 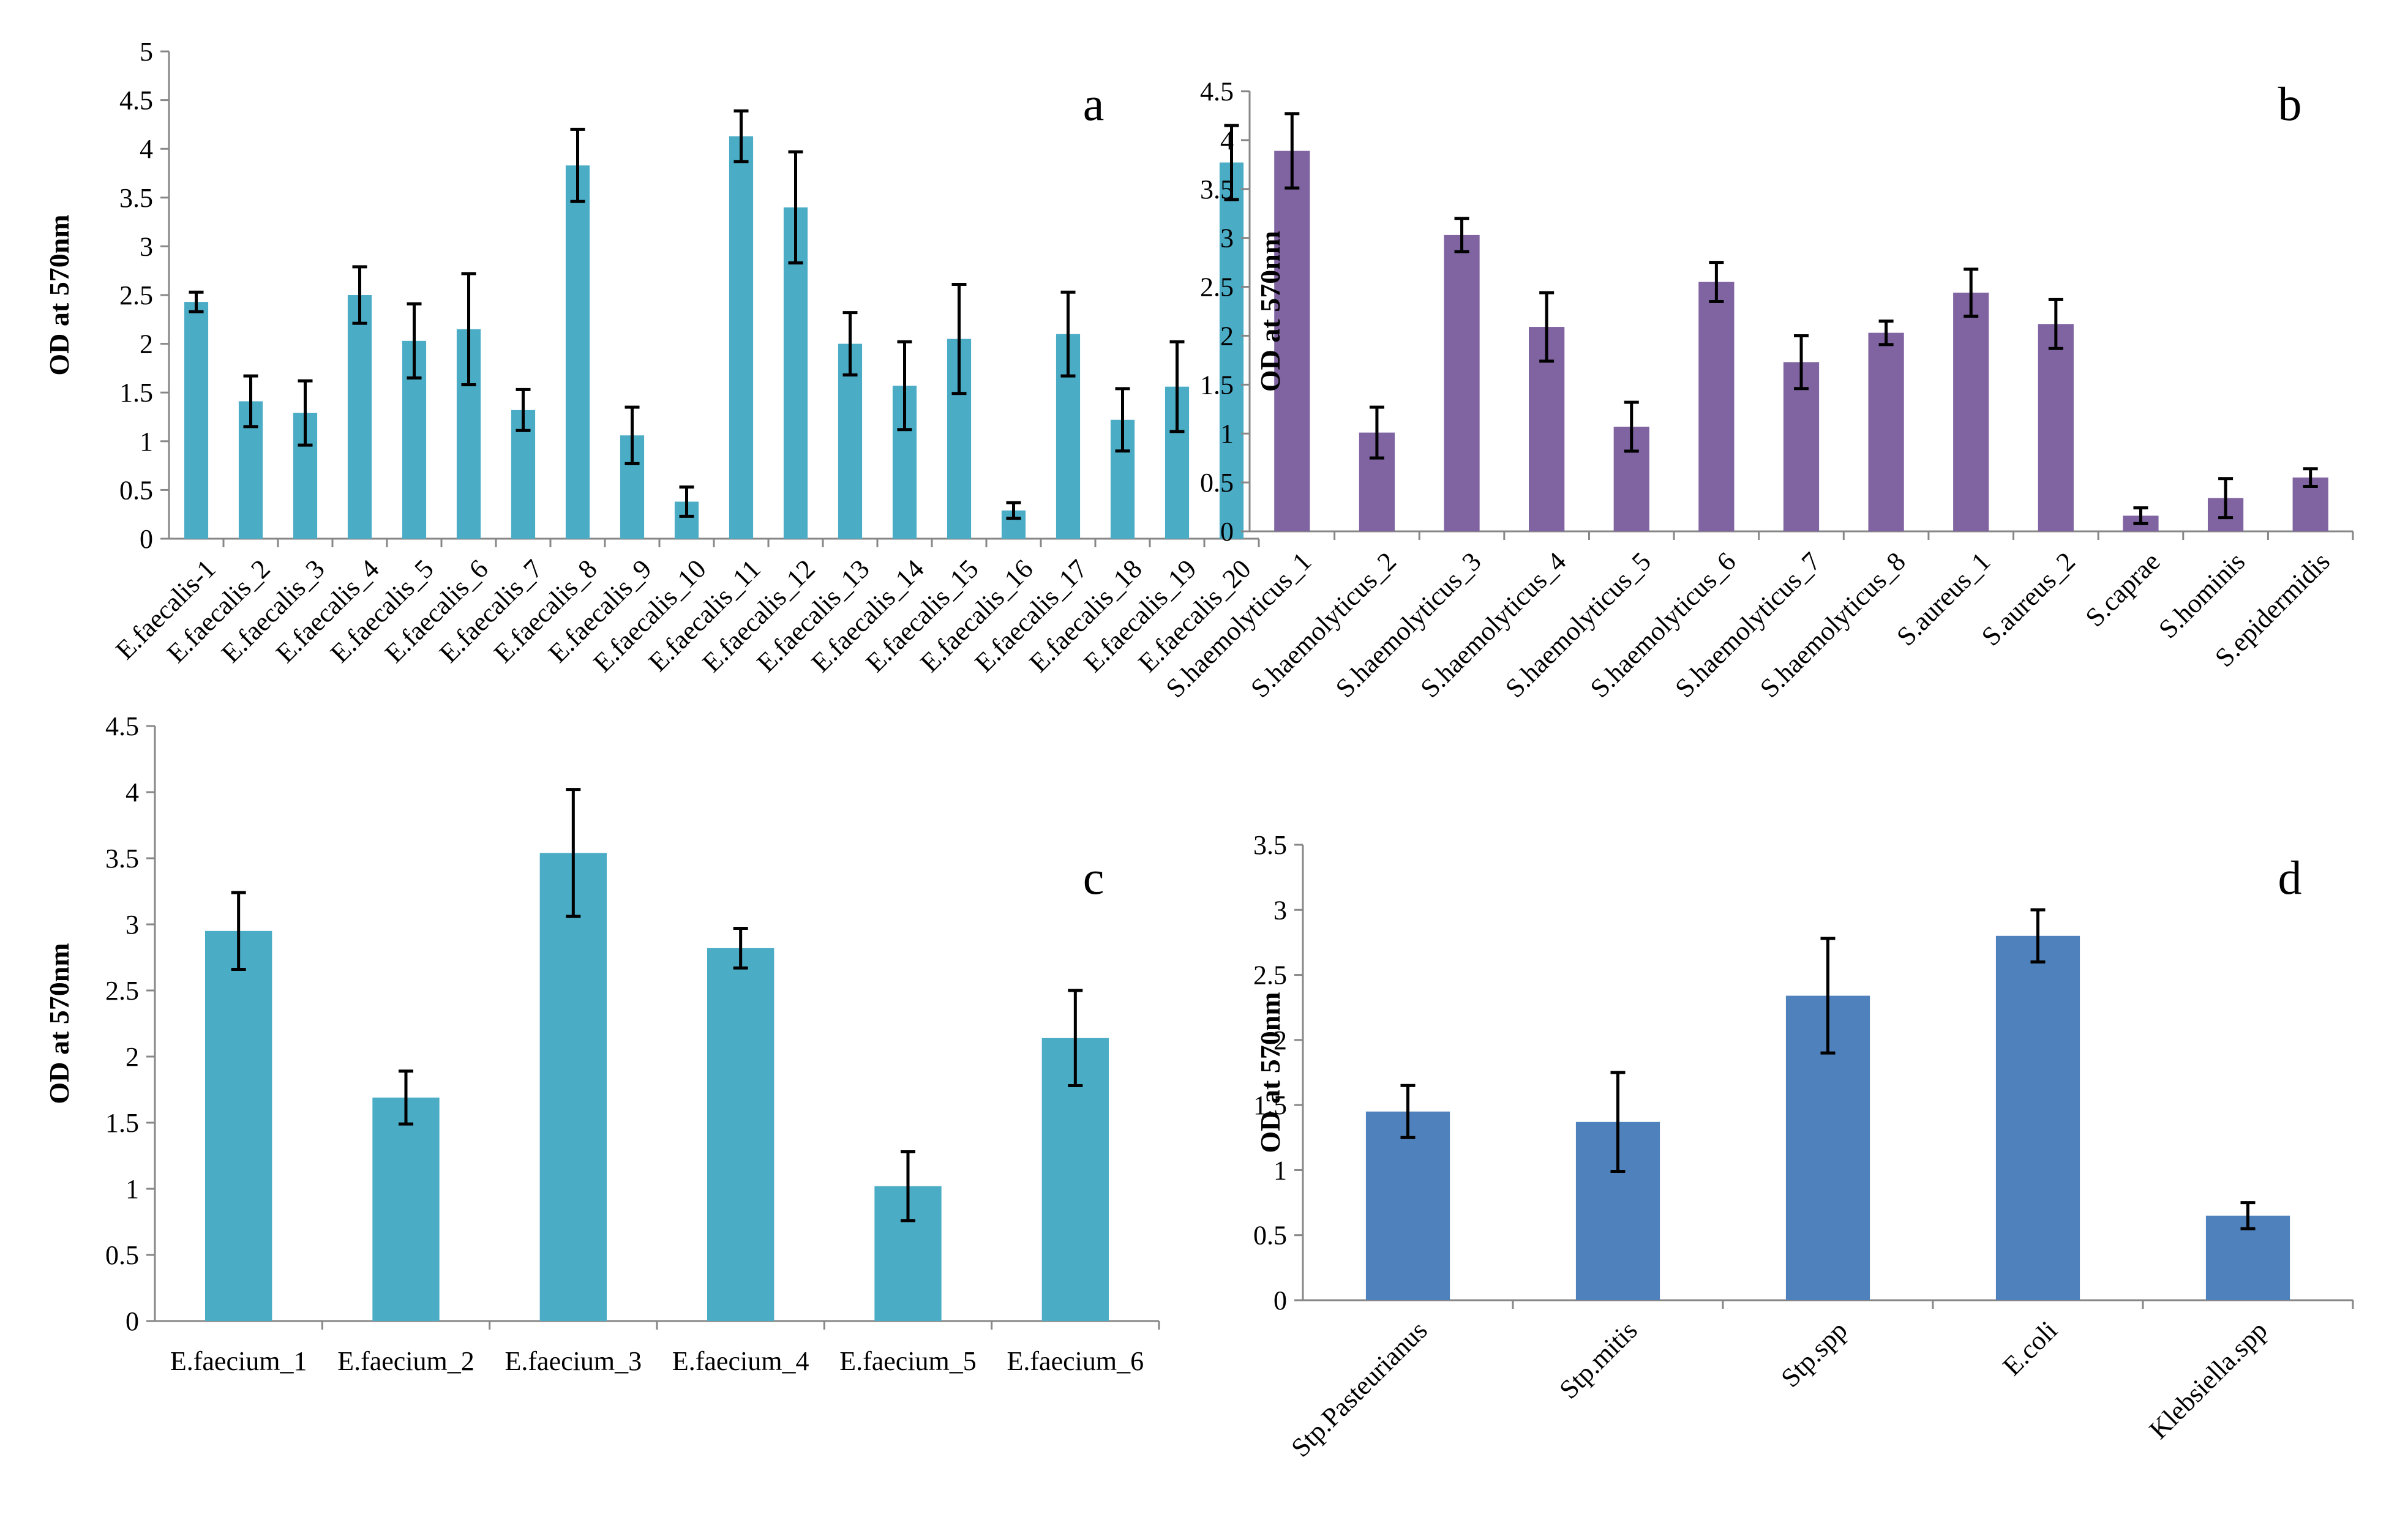 I want to click on panel-label: d, so click(x=2290, y=878).